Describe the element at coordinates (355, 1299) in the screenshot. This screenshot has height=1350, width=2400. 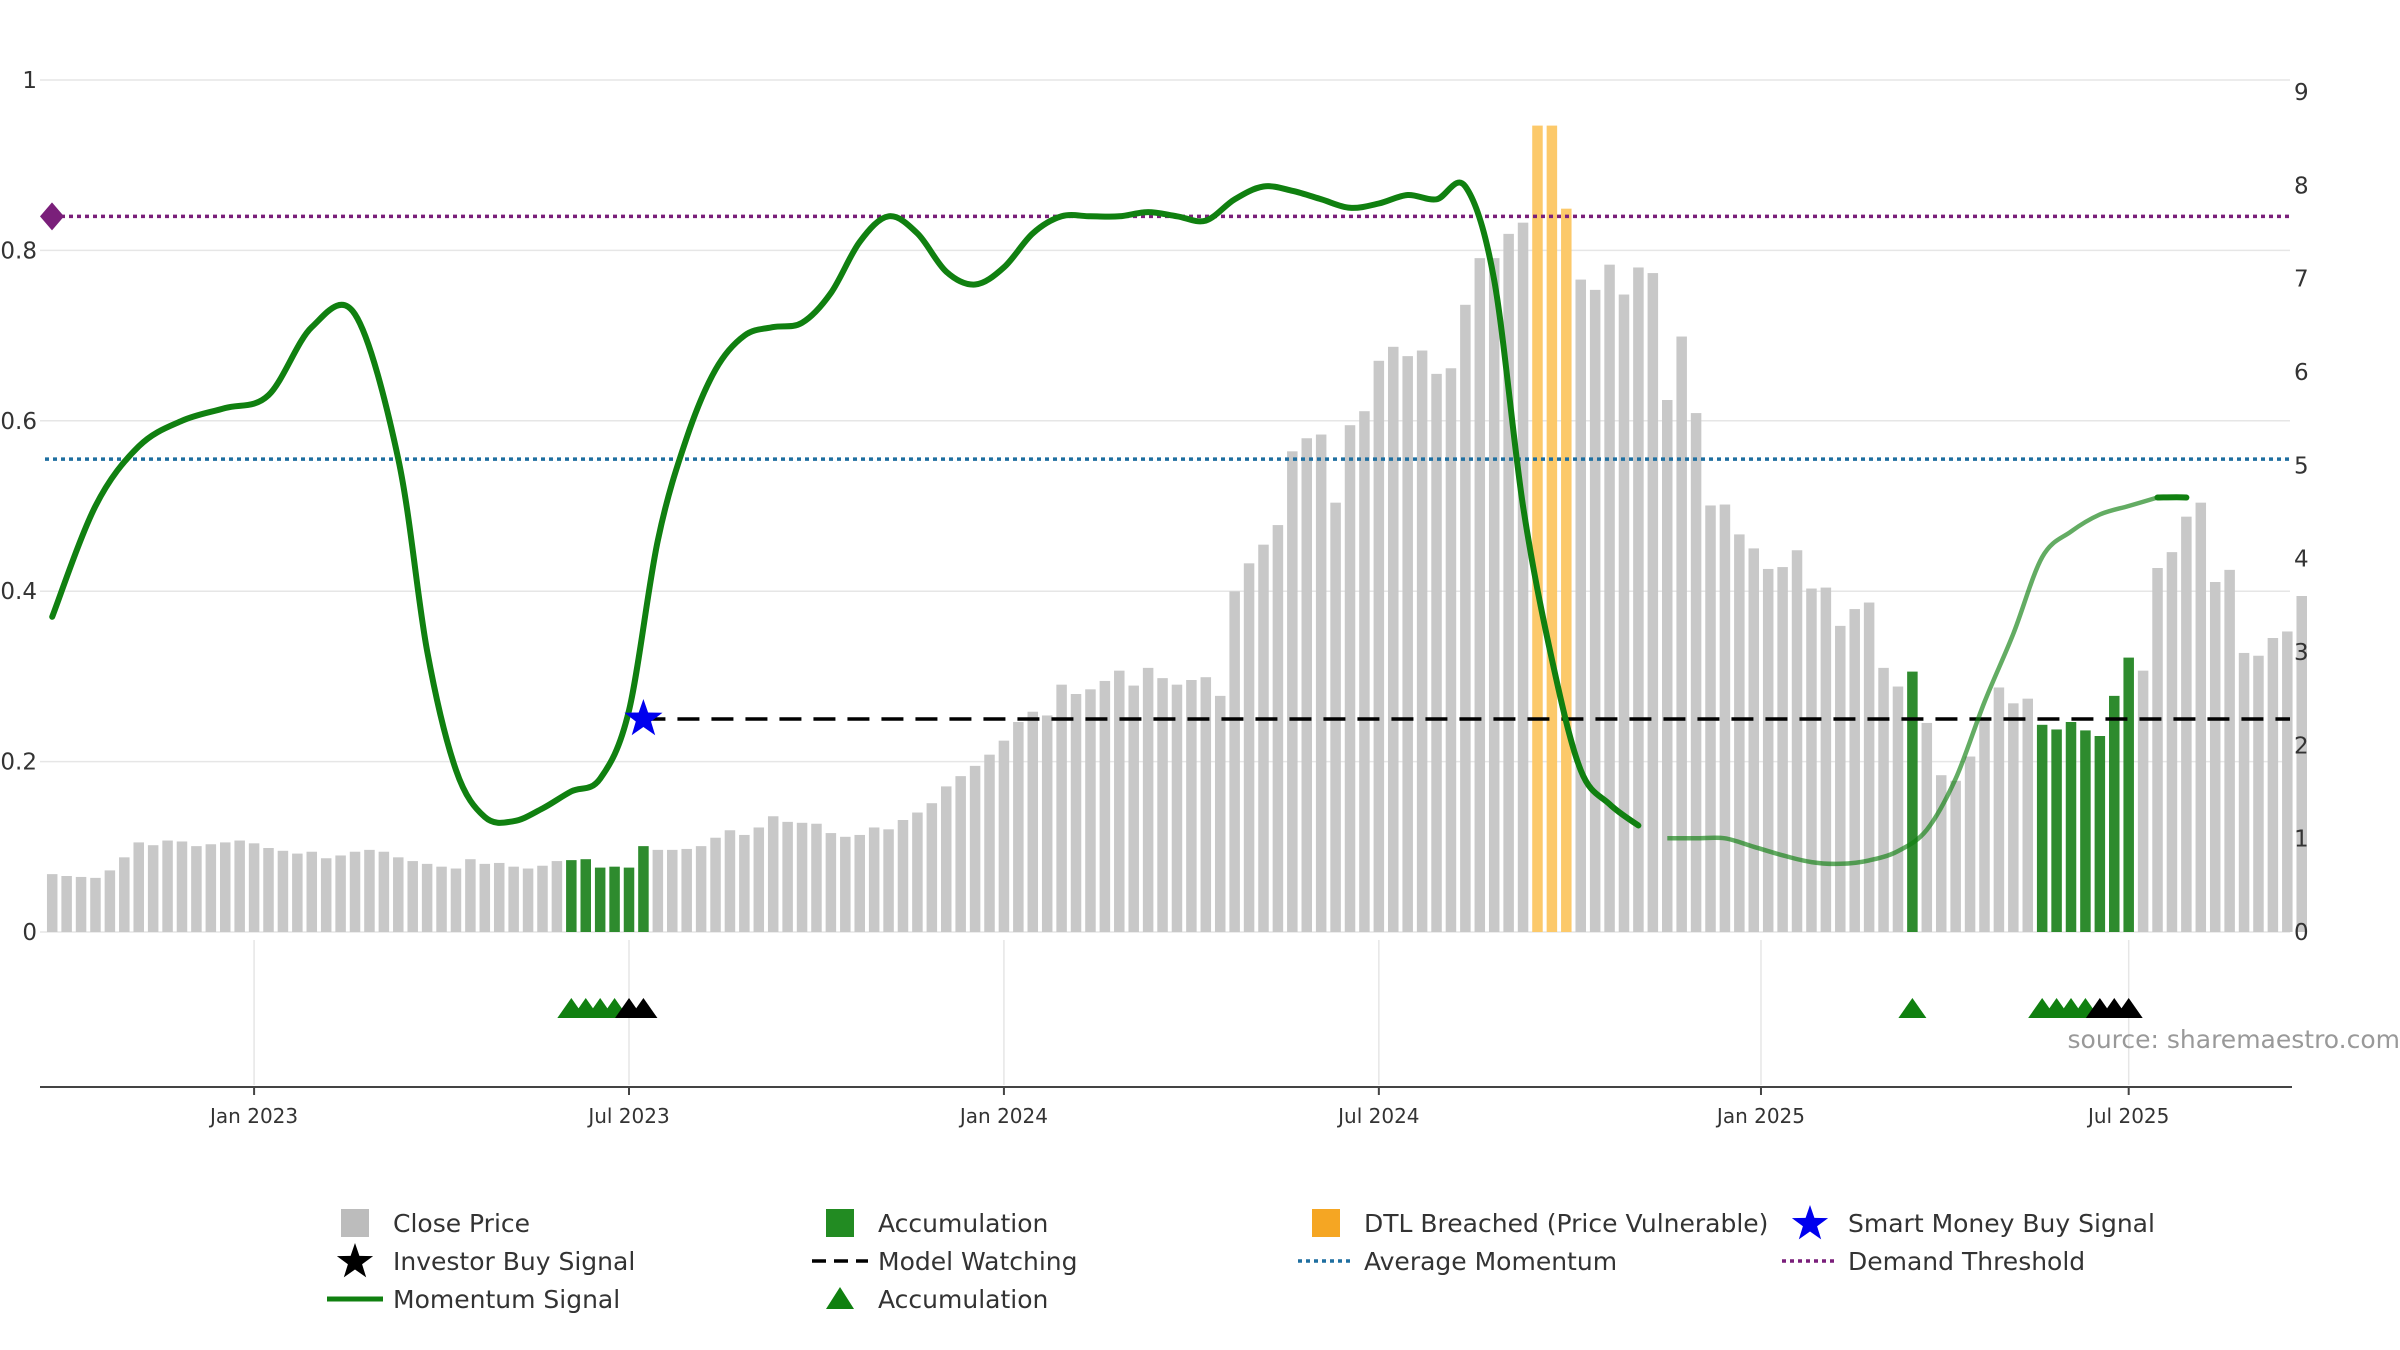
I see `legend-solid-line-icon` at that location.